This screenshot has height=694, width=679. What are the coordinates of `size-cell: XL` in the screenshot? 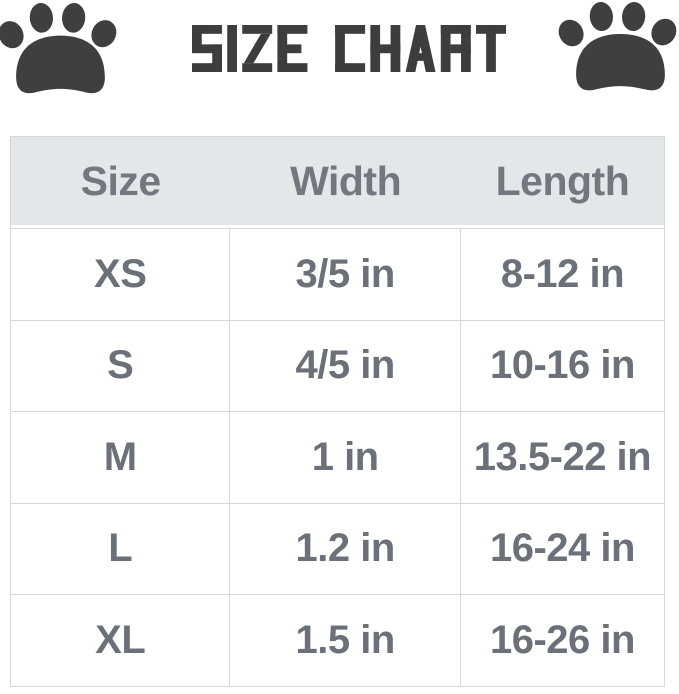 It's located at (121, 640).